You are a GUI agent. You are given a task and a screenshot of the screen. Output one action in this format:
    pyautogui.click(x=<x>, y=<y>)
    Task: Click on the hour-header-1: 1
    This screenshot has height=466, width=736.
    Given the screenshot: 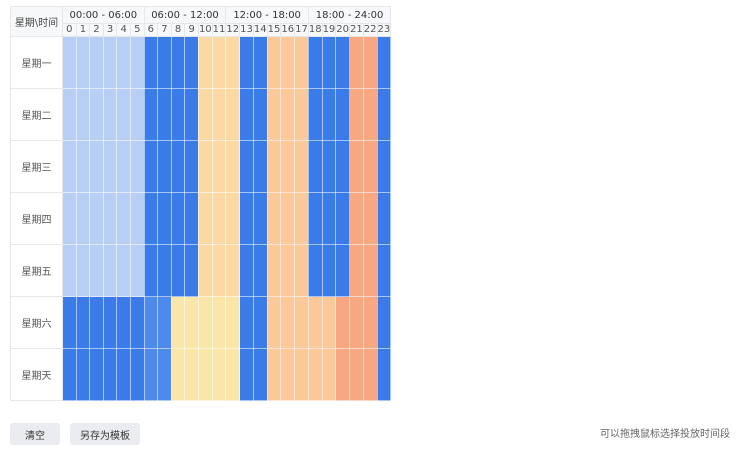 What is the action you would take?
    pyautogui.click(x=83, y=30)
    